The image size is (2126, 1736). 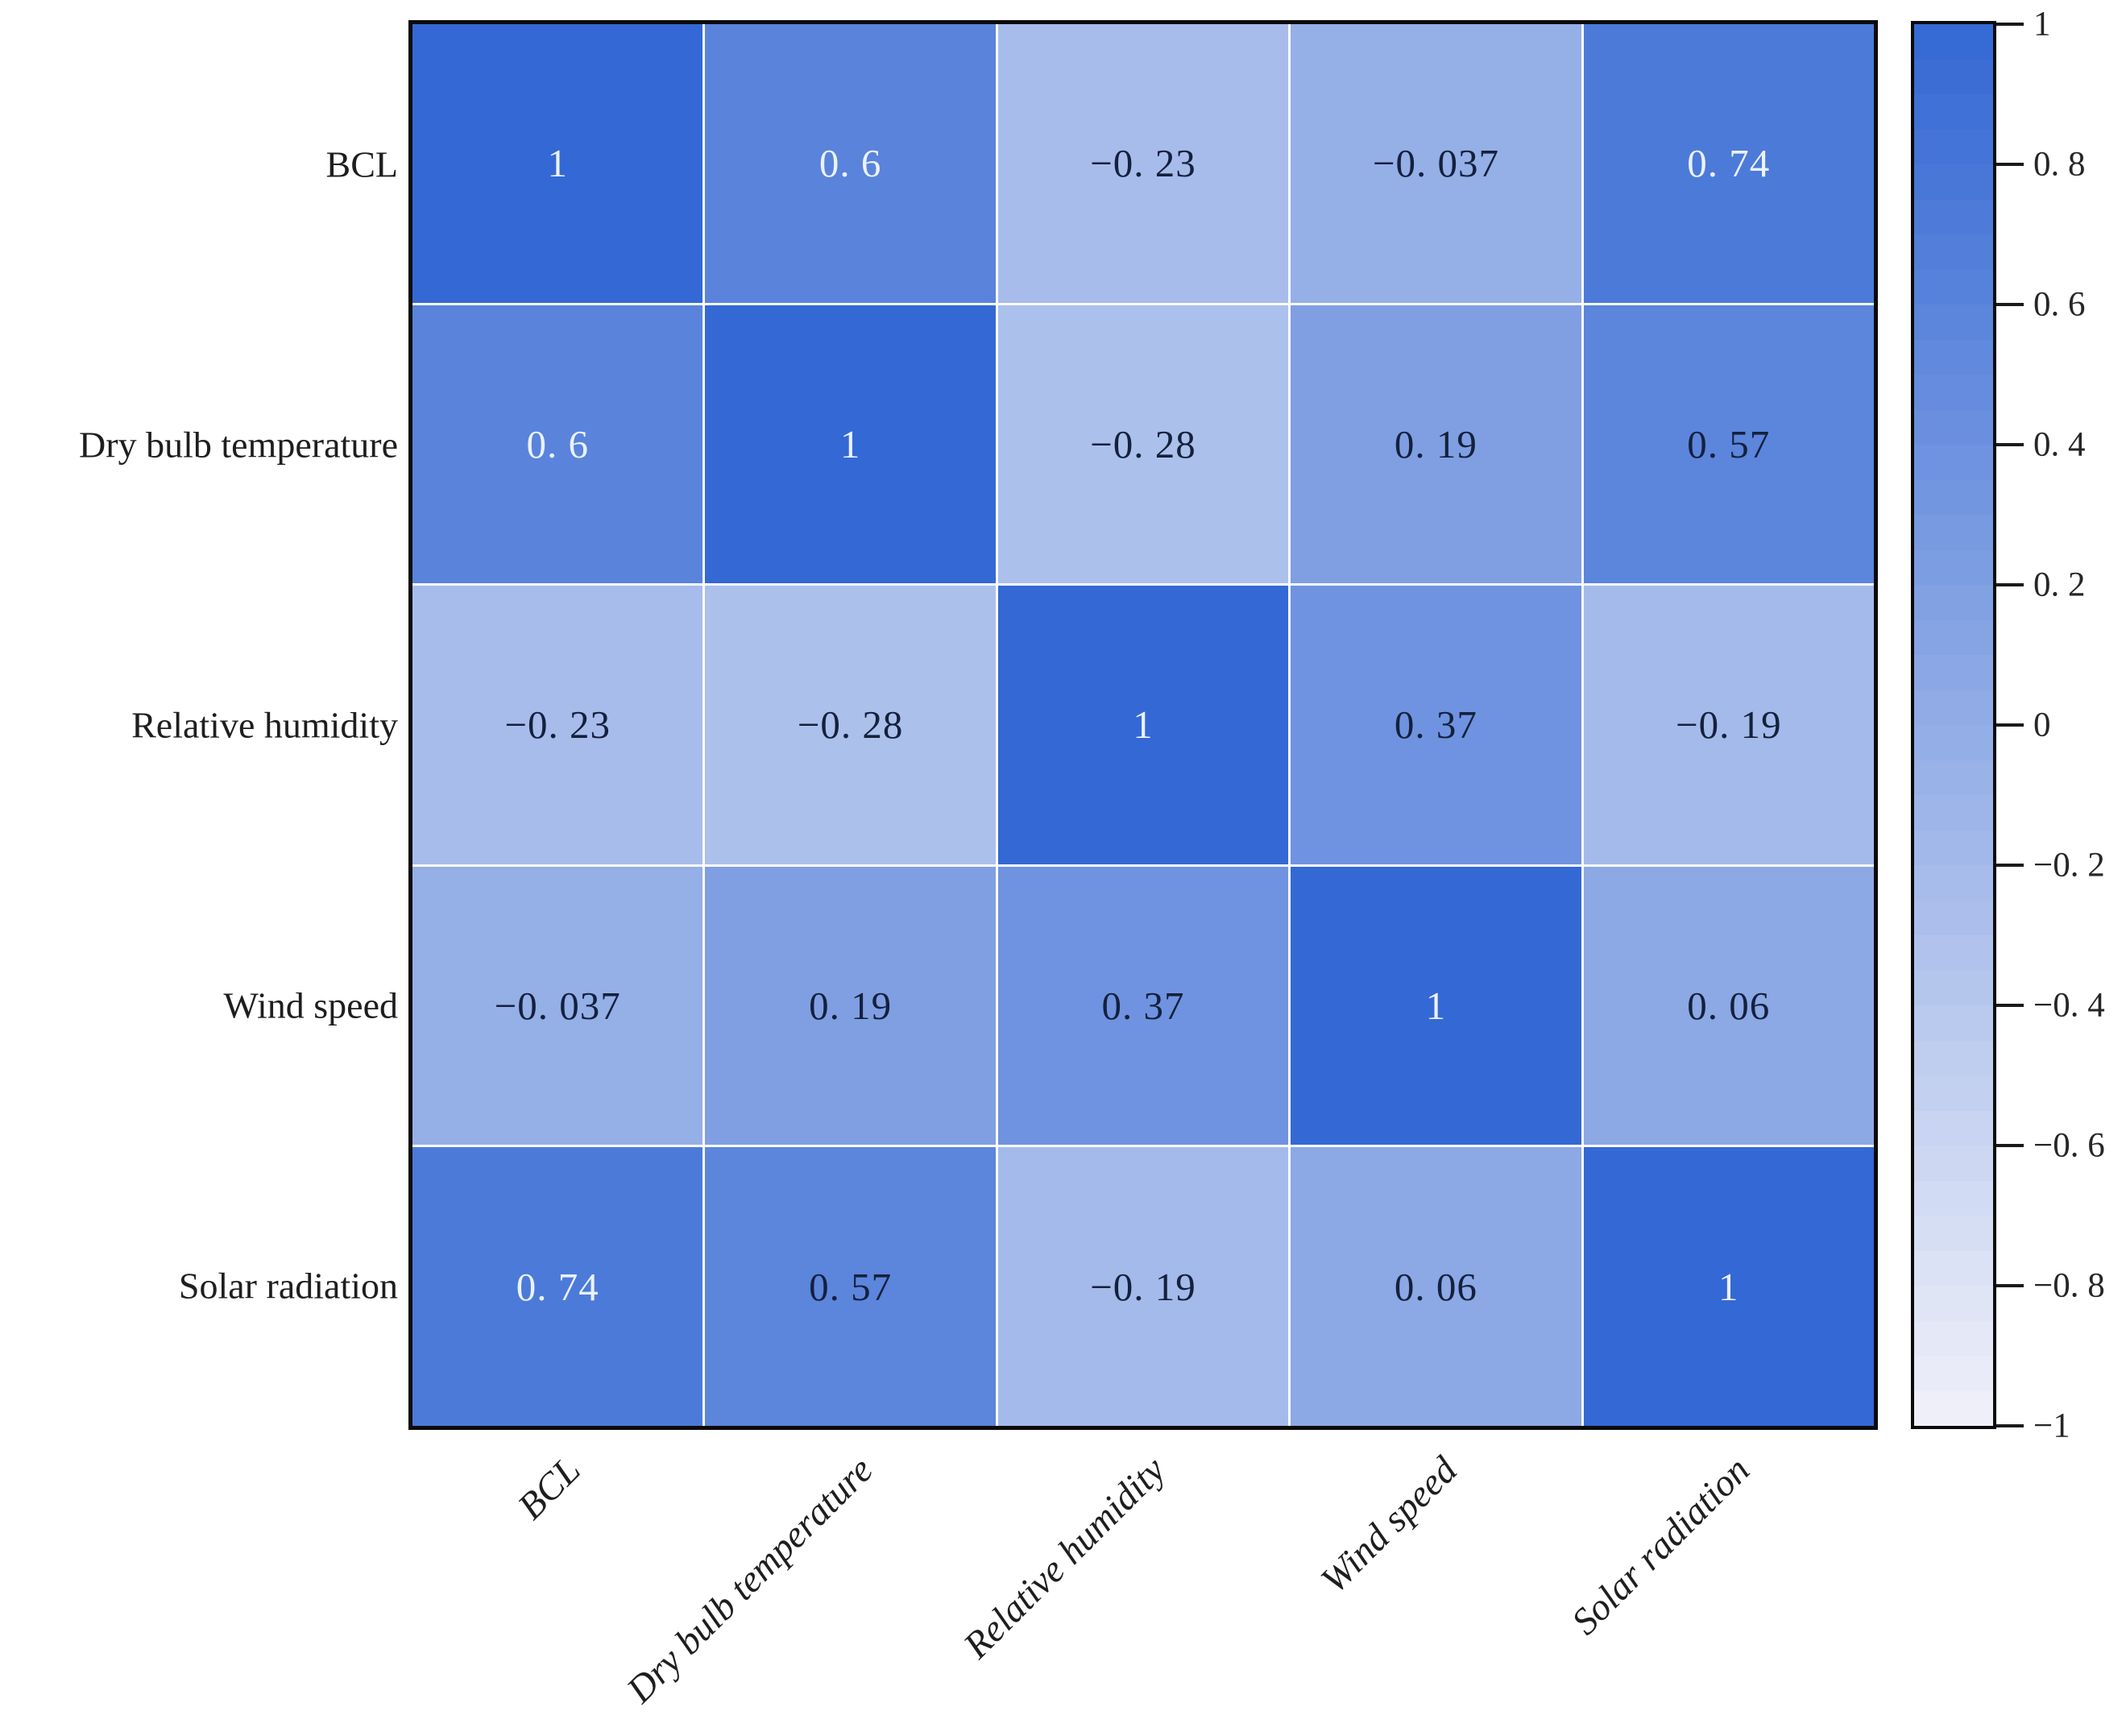 What do you see at coordinates (1661, 1545) in the screenshot?
I see `x-axis-label-4: Solar radiation` at bounding box center [1661, 1545].